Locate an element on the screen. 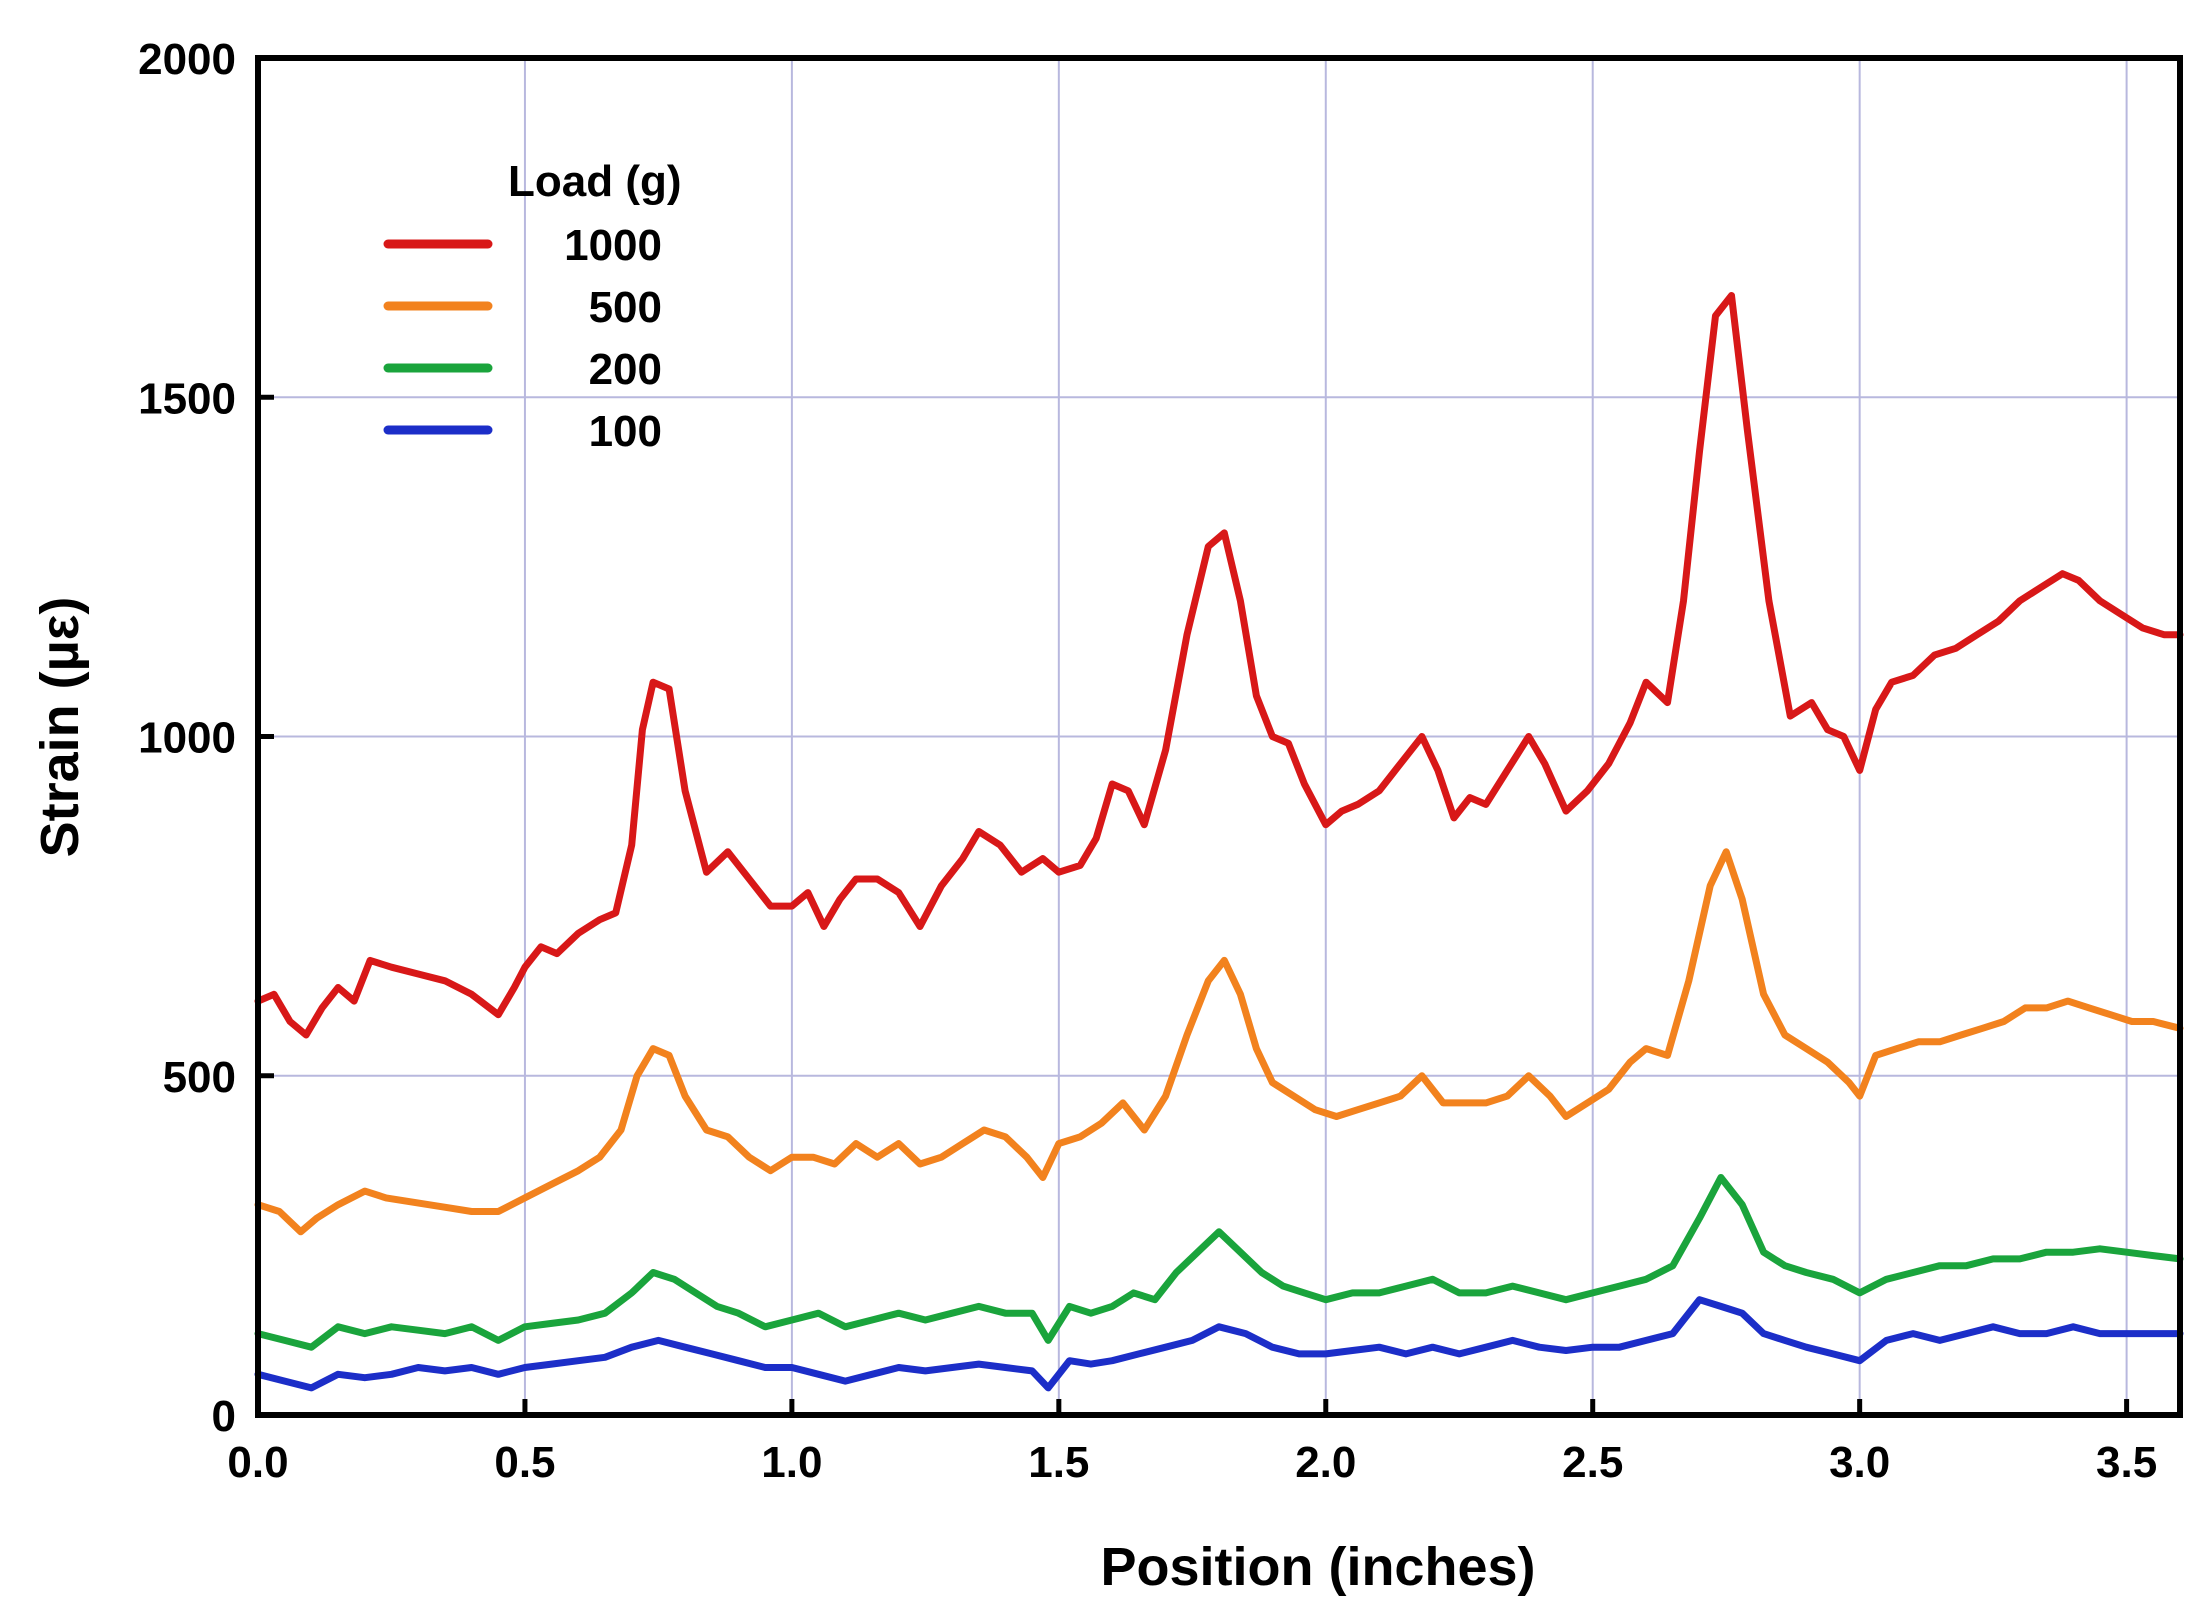 Image resolution: width=2204 pixels, height=1615 pixels. legend-title: Load (g) is located at coordinates (595, 181).